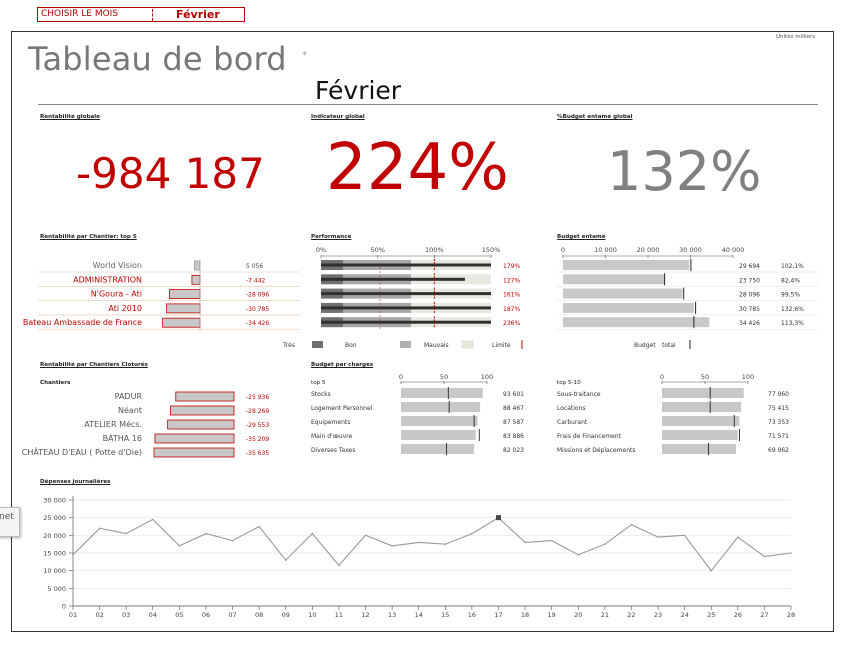 This screenshot has width=852, height=647. Describe the element at coordinates (525, 615) in the screenshot. I see `daily-xtick-label: 18` at that location.